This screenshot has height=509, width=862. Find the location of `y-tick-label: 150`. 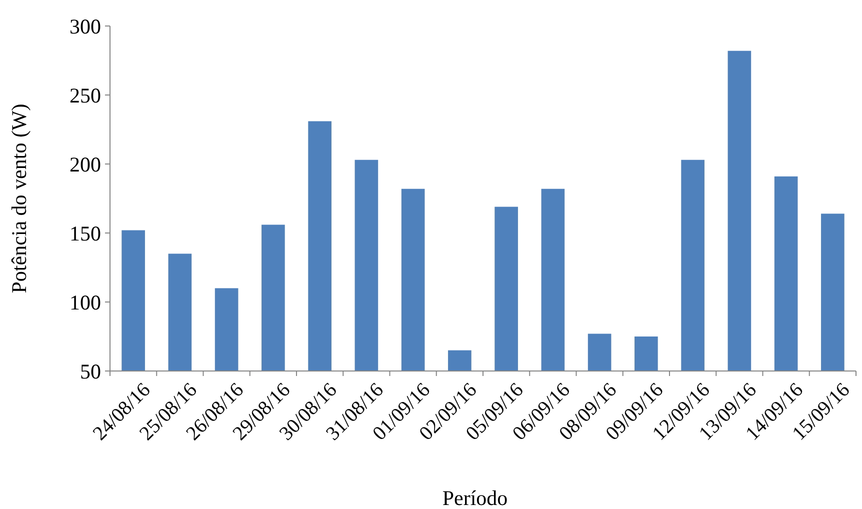

y-tick-label: 150 is located at coordinates (85, 233).